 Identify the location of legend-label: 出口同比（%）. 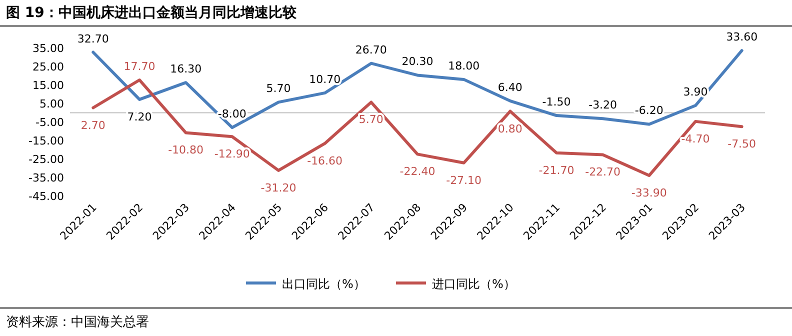
(324, 284).